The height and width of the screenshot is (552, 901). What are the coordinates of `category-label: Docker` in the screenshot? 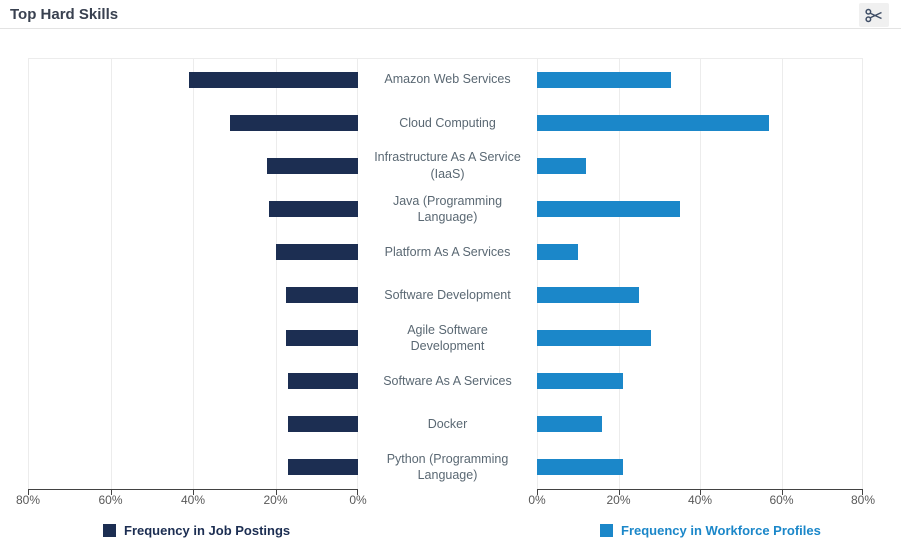 It's located at (447, 424).